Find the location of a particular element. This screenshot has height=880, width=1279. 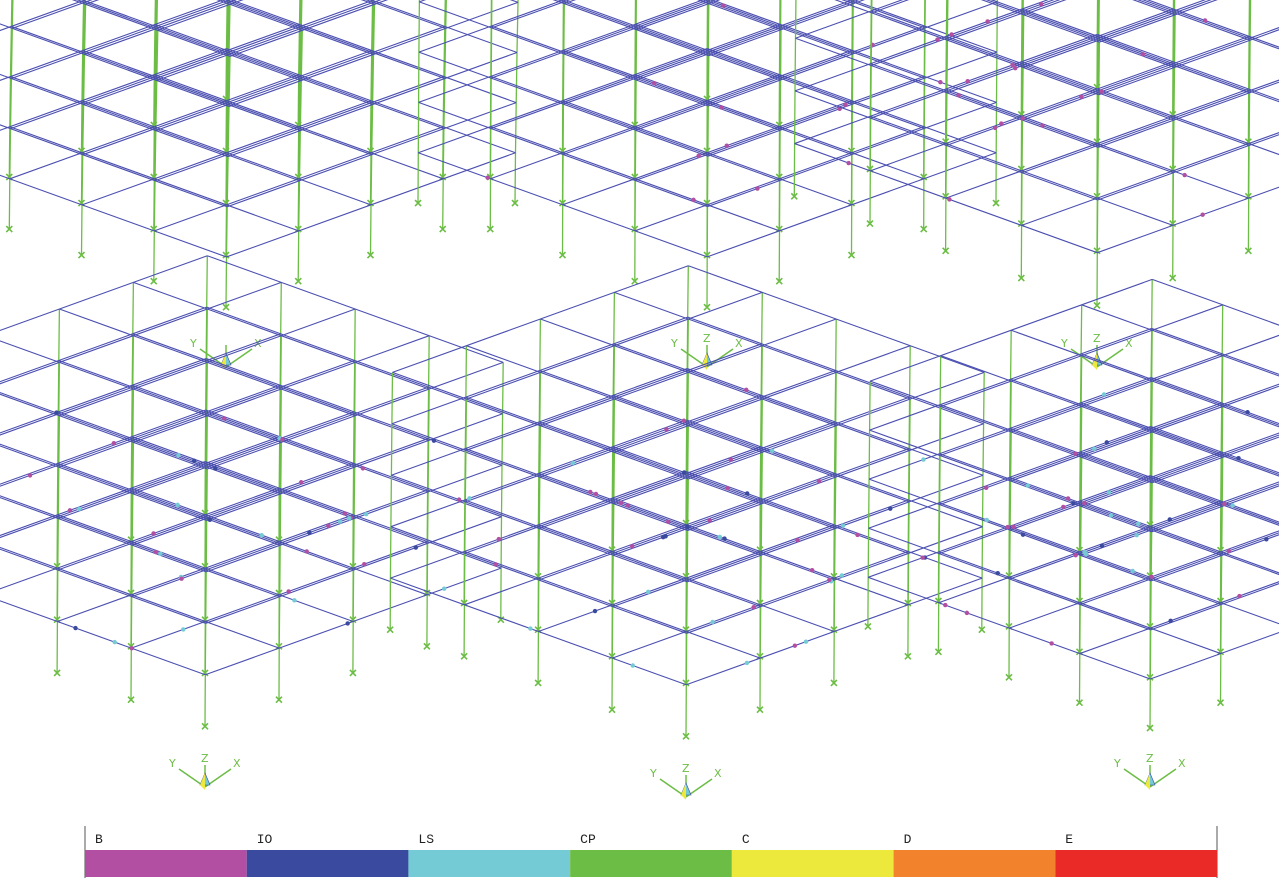

legend-item-e: E is located at coordinates (1136, 854).